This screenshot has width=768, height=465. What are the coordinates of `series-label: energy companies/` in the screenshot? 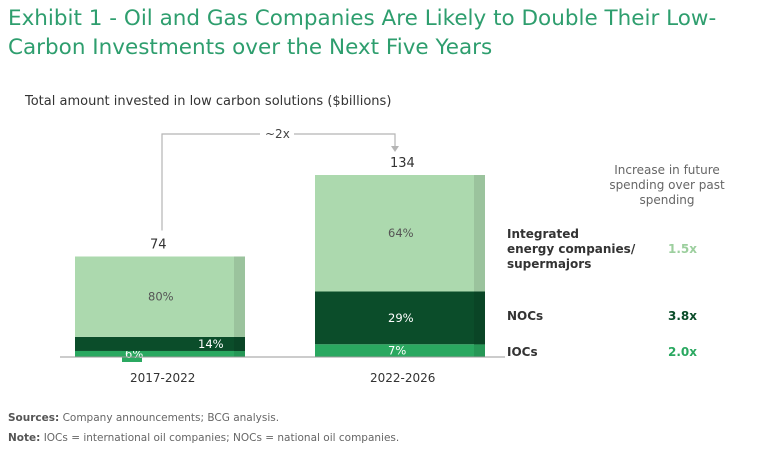 It's located at (571, 249).